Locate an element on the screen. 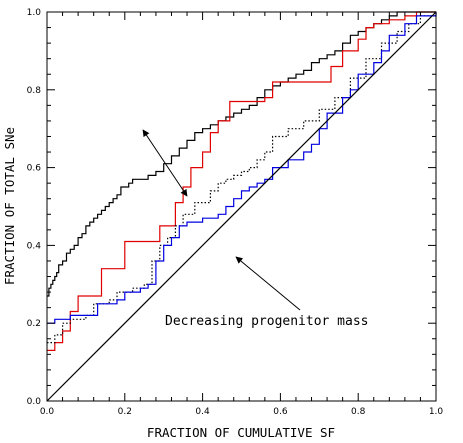  pointer-arrow is located at coordinates (268, 283).